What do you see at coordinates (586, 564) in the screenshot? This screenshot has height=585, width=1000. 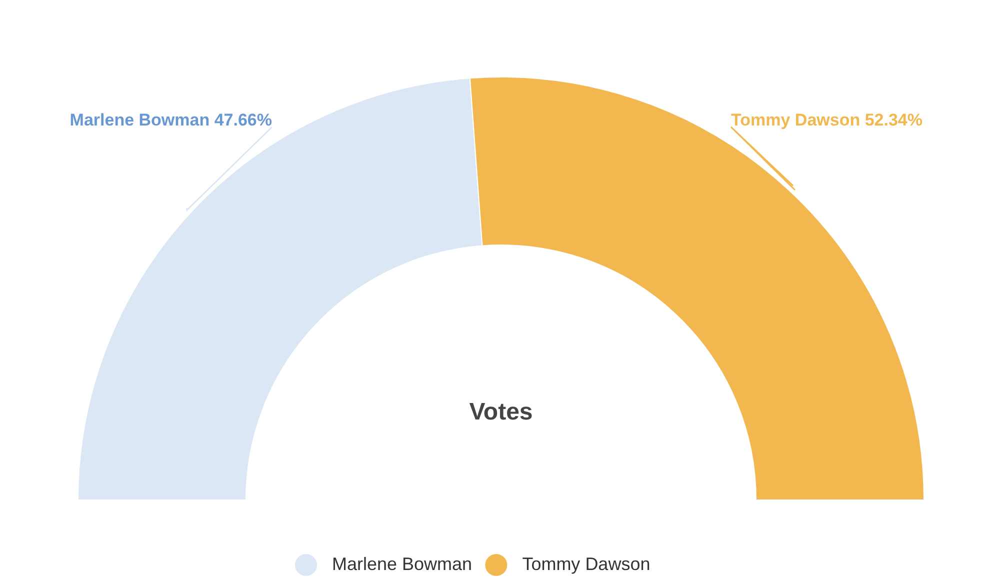 I see `legend-label: Tommy Dawson` at bounding box center [586, 564].